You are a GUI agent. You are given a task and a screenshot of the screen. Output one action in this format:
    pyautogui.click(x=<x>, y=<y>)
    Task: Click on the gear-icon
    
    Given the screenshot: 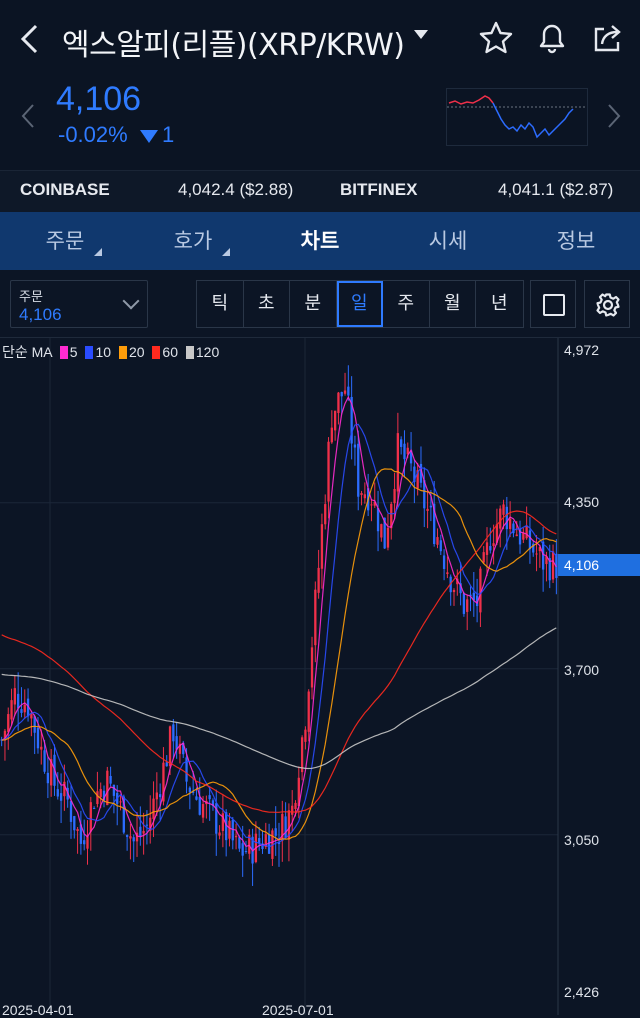 What is the action you would take?
    pyautogui.click(x=608, y=305)
    